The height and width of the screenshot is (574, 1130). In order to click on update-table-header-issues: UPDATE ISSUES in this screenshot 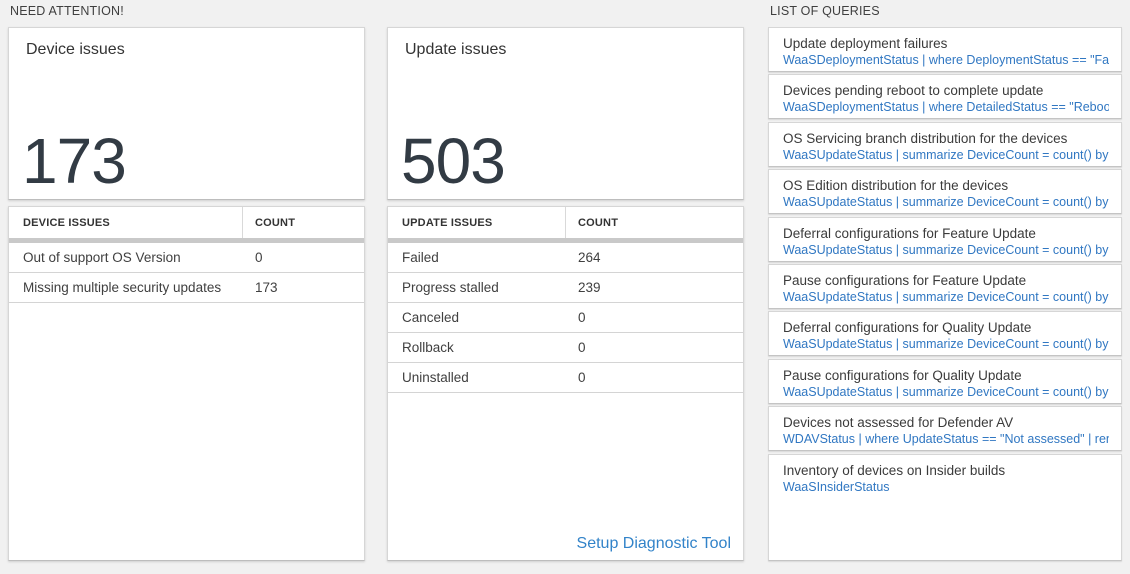, I will do `click(477, 222)`.